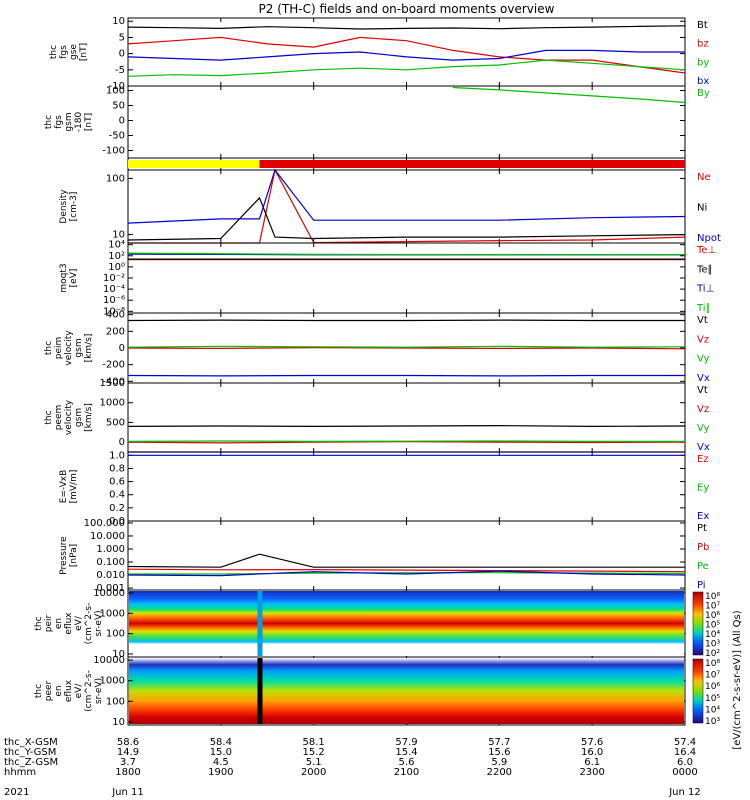 This screenshot has width=750, height=800. I want to click on y-tick-label: 0.6, so click(117, 482).